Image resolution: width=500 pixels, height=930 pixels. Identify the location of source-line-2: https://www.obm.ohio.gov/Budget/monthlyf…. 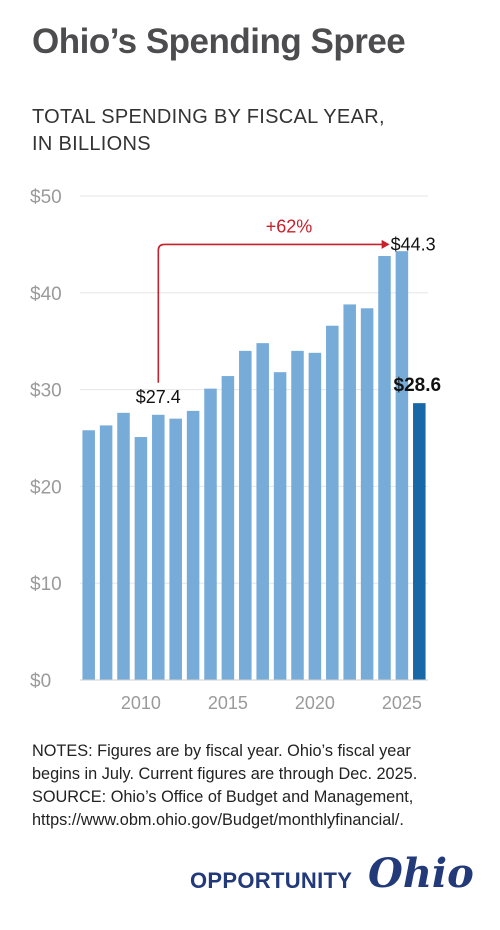
(218, 820).